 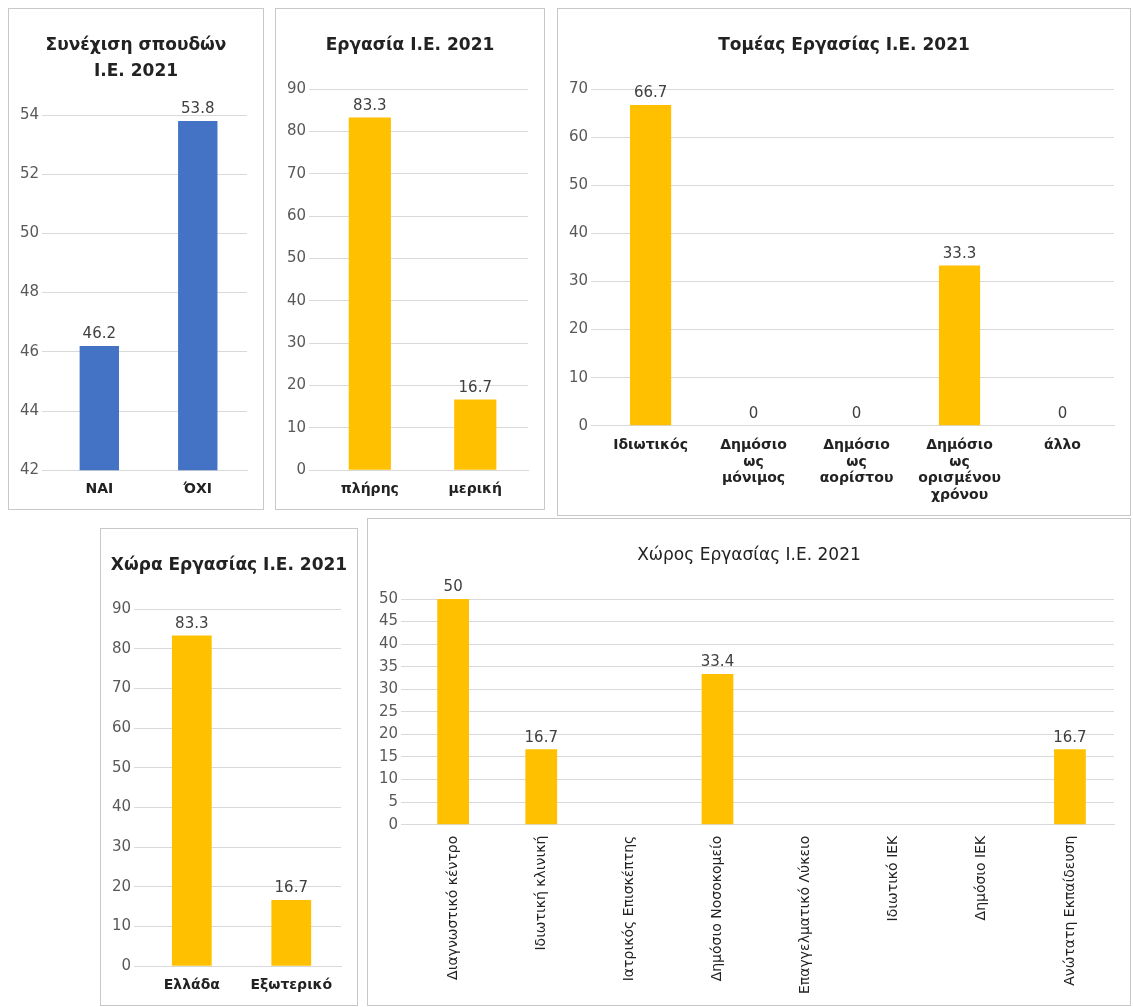 I want to click on y-tick-label: 44, so click(x=29, y=409).